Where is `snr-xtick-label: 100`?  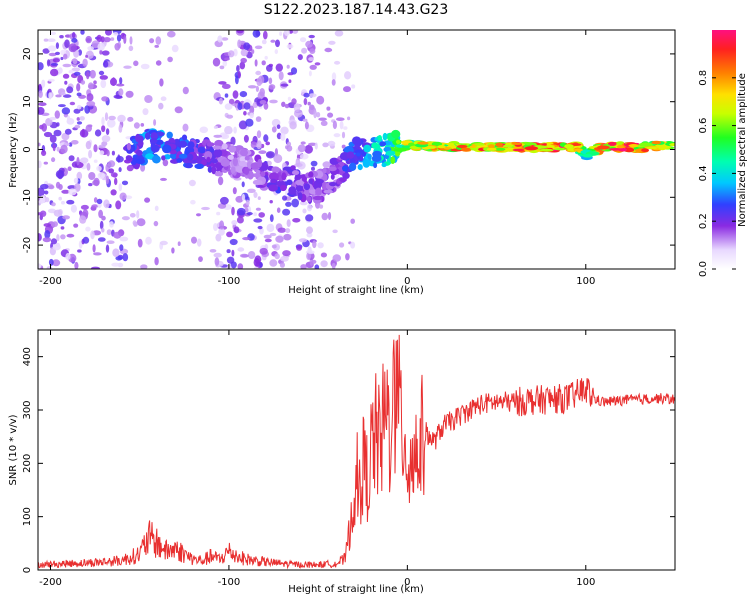
snr-xtick-label: 100 is located at coordinates (585, 582).